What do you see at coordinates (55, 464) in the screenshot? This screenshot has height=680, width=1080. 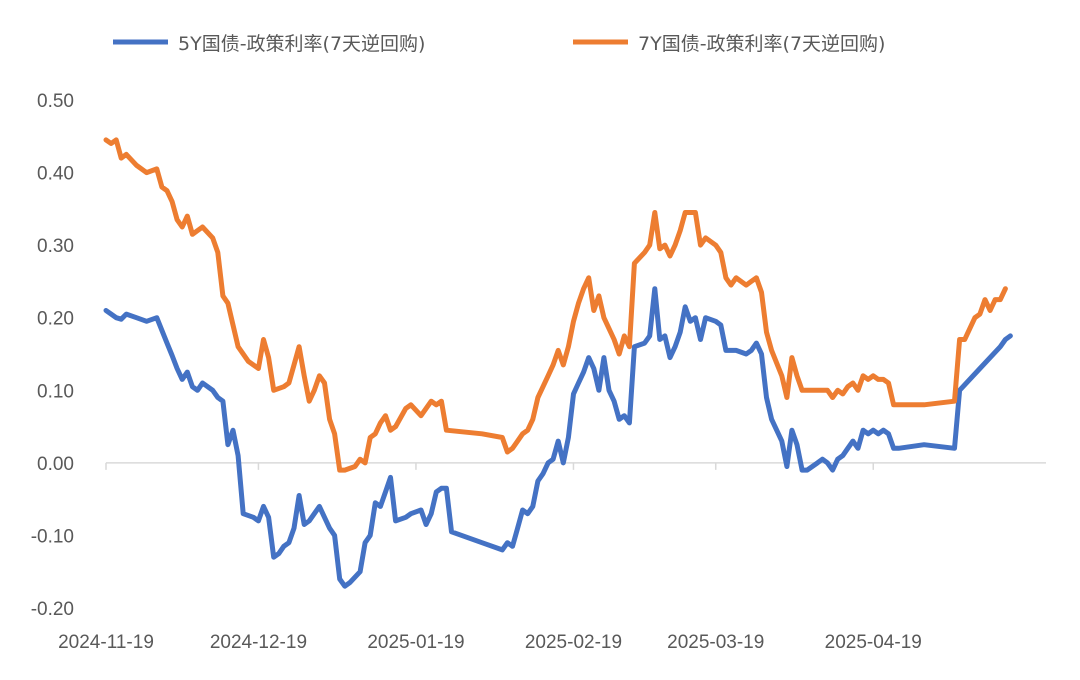 I see `y-tick-label: 0.00` at bounding box center [55, 464].